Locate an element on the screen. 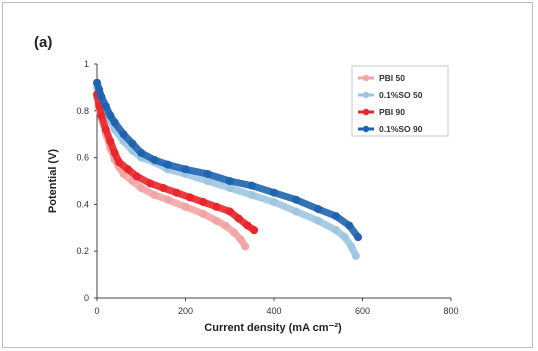 Image resolution: width=538 pixels, height=351 pixels. x-tick-label: 400 is located at coordinates (273, 311).